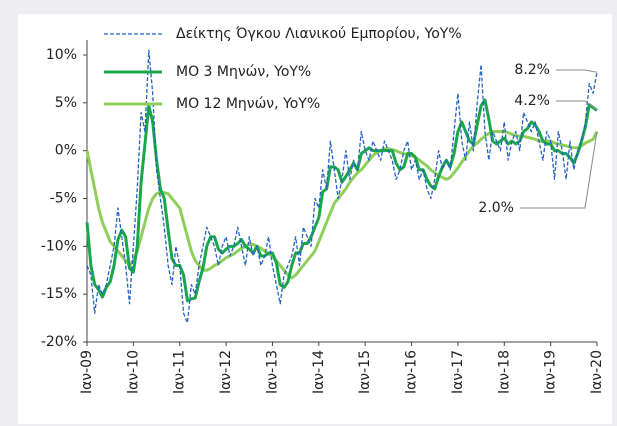  What do you see at coordinates (63, 199) in the screenshot?
I see `y-tick-label: -5%` at bounding box center [63, 199].